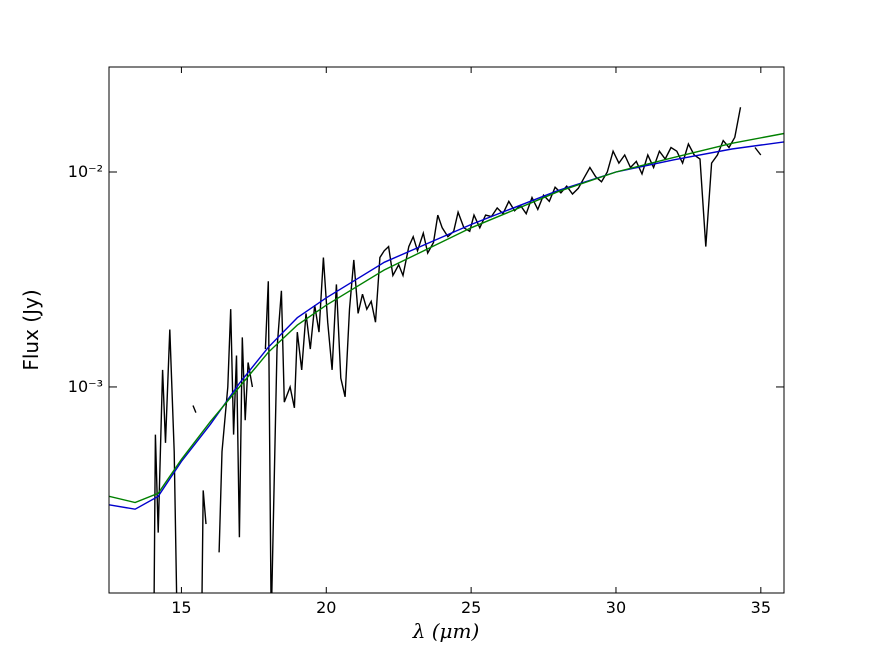 Image resolution: width=872 pixels, height=658 pixels. What do you see at coordinates (471, 607) in the screenshot?
I see `x-tick-label: 25` at bounding box center [471, 607].